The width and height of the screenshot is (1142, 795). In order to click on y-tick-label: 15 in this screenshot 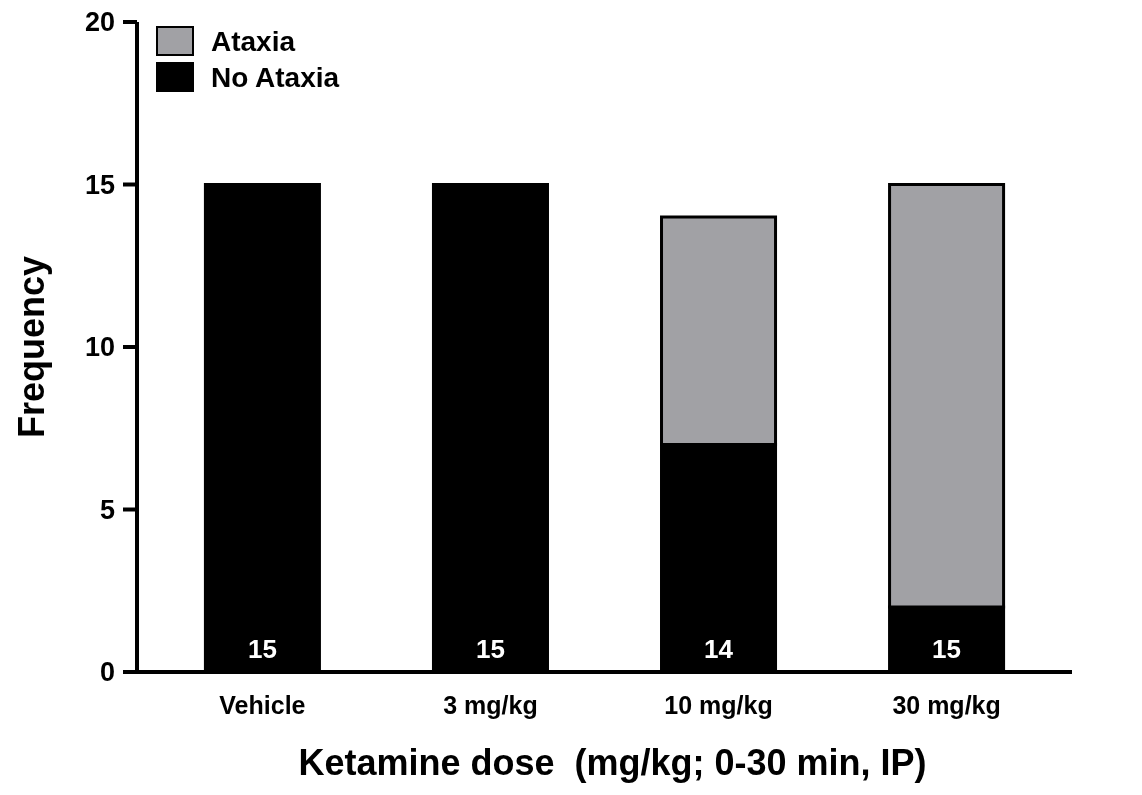, I will do `click(99, 184)`.